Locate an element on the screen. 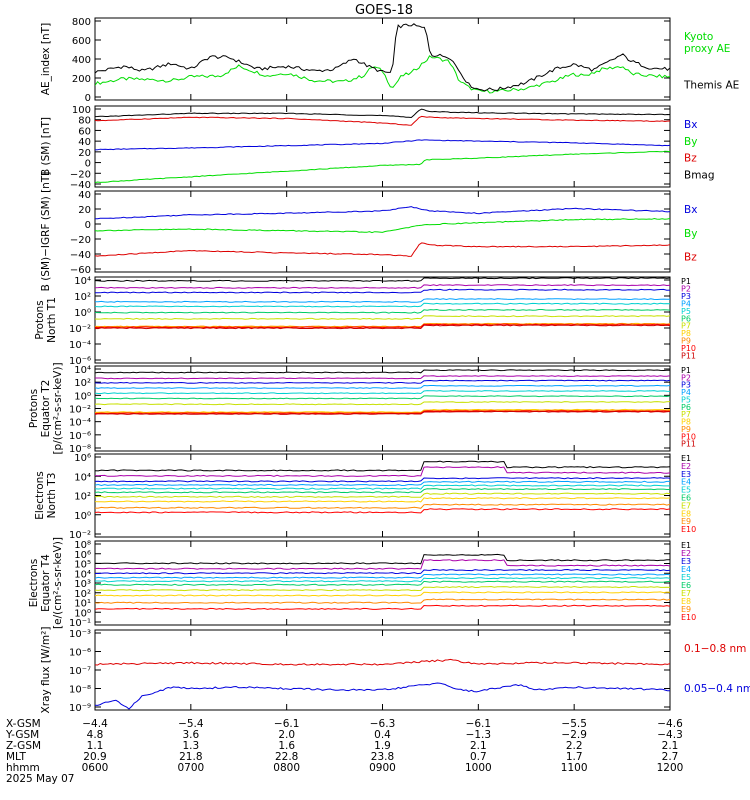 The image size is (750, 800). y-tick-label: 10⁵ is located at coordinates (82, 565).